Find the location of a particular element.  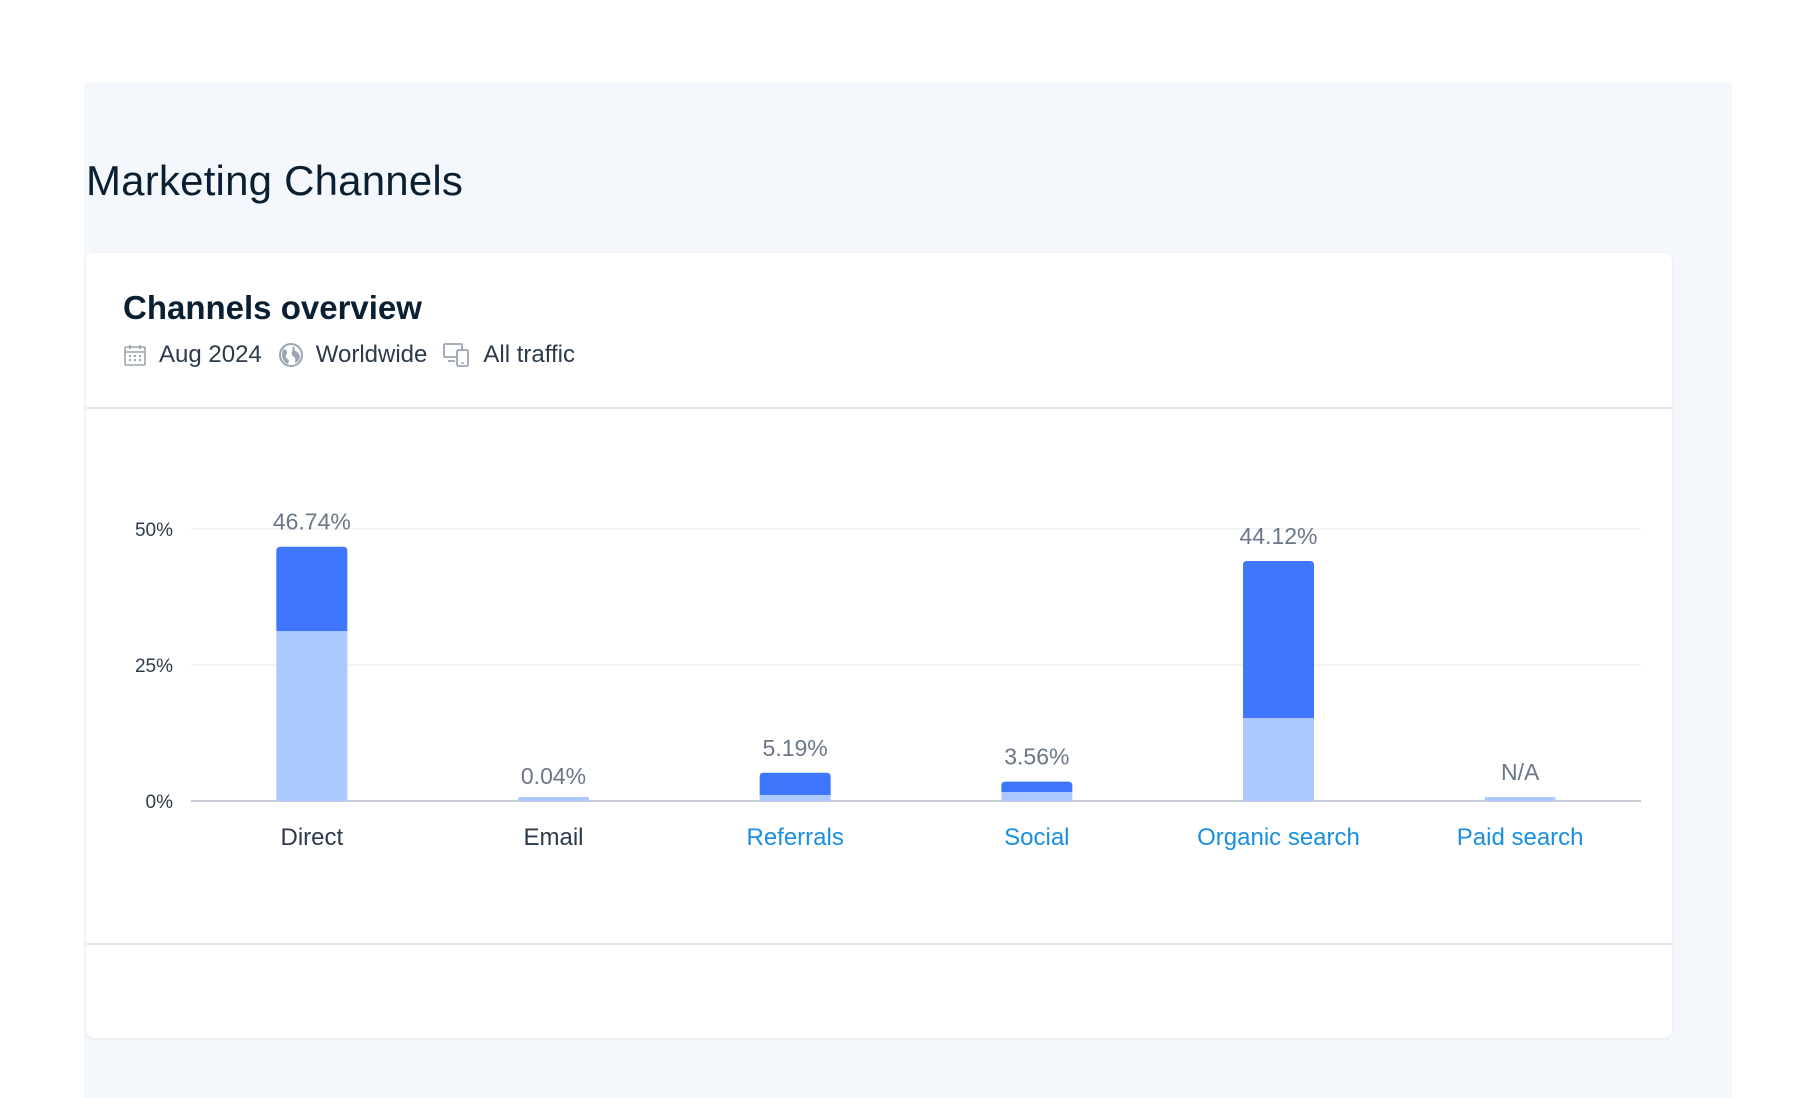

bar-value-label: 5.19% is located at coordinates (795, 748).